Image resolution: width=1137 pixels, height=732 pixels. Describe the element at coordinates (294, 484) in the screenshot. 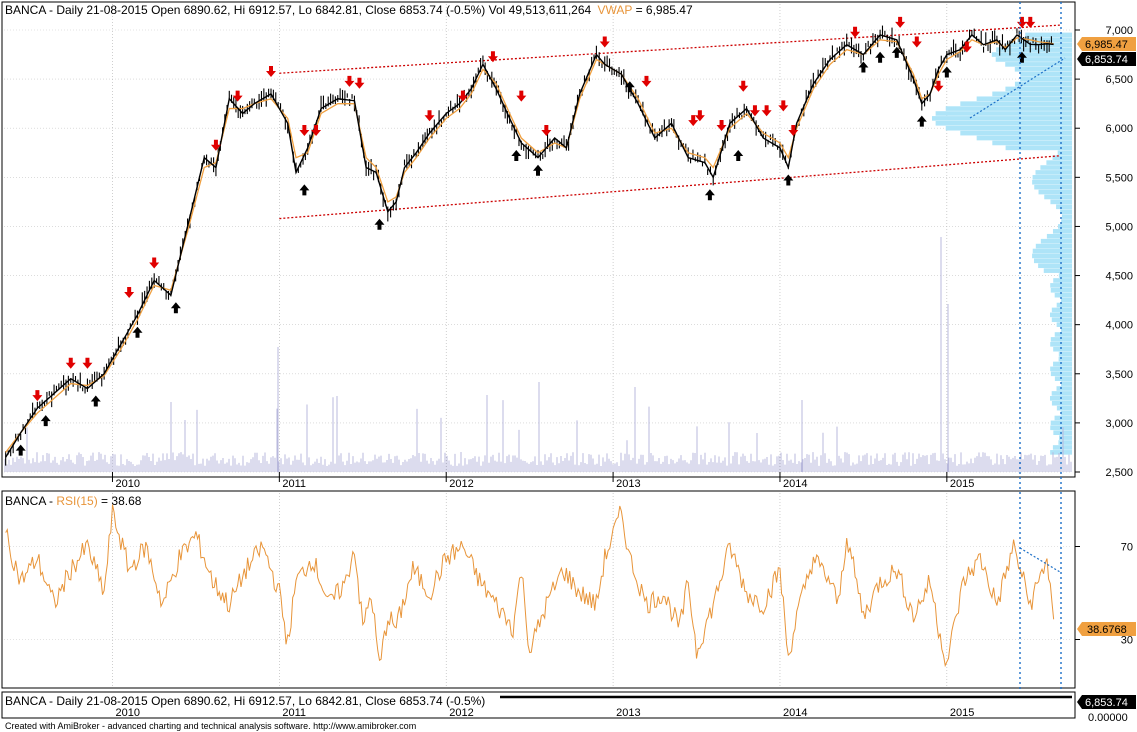

I see `year-label: 2011` at that location.